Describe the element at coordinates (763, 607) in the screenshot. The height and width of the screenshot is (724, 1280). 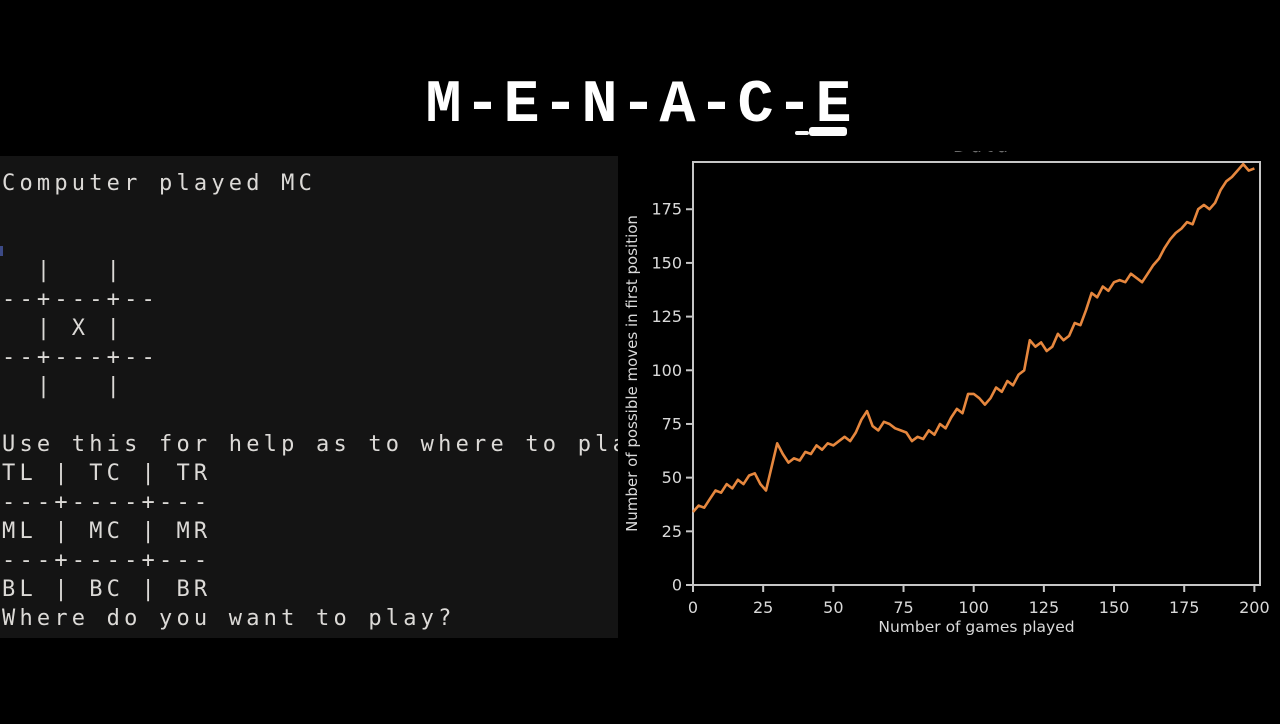
I see `x-tick-label: 25` at that location.